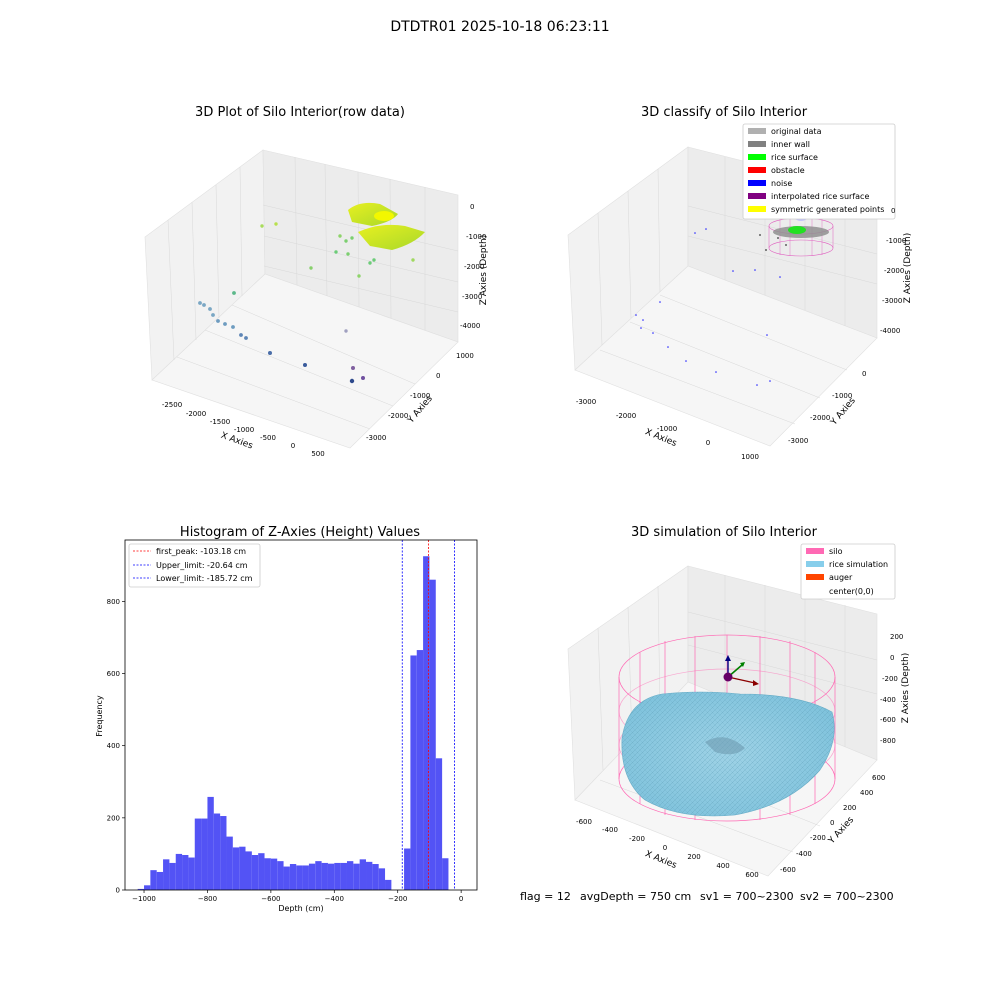 The height and width of the screenshot is (1000, 1000). I want to click on histogram-bars, so click(293, 723).